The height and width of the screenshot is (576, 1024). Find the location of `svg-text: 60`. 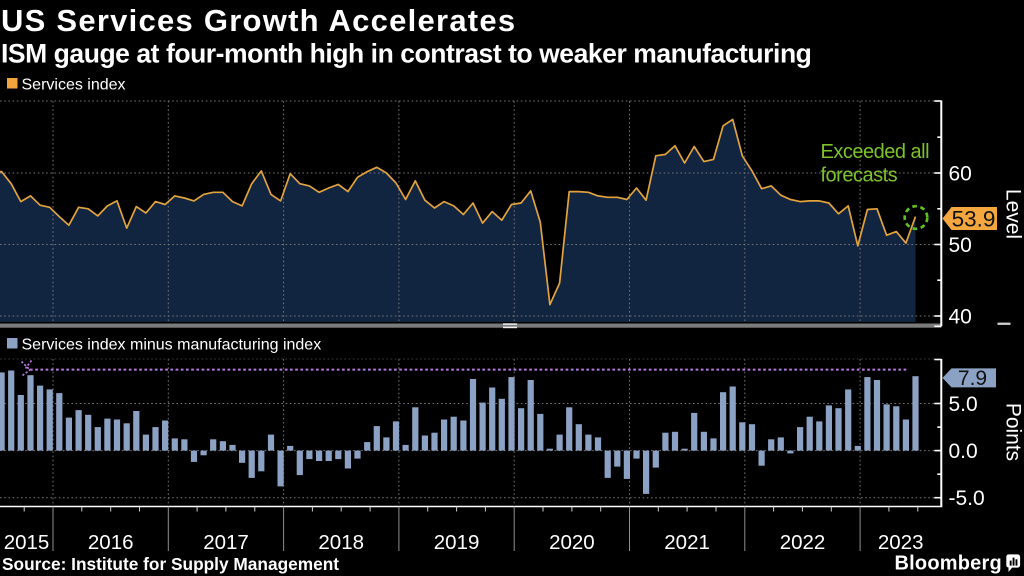

svg-text: 60 is located at coordinates (960, 173).